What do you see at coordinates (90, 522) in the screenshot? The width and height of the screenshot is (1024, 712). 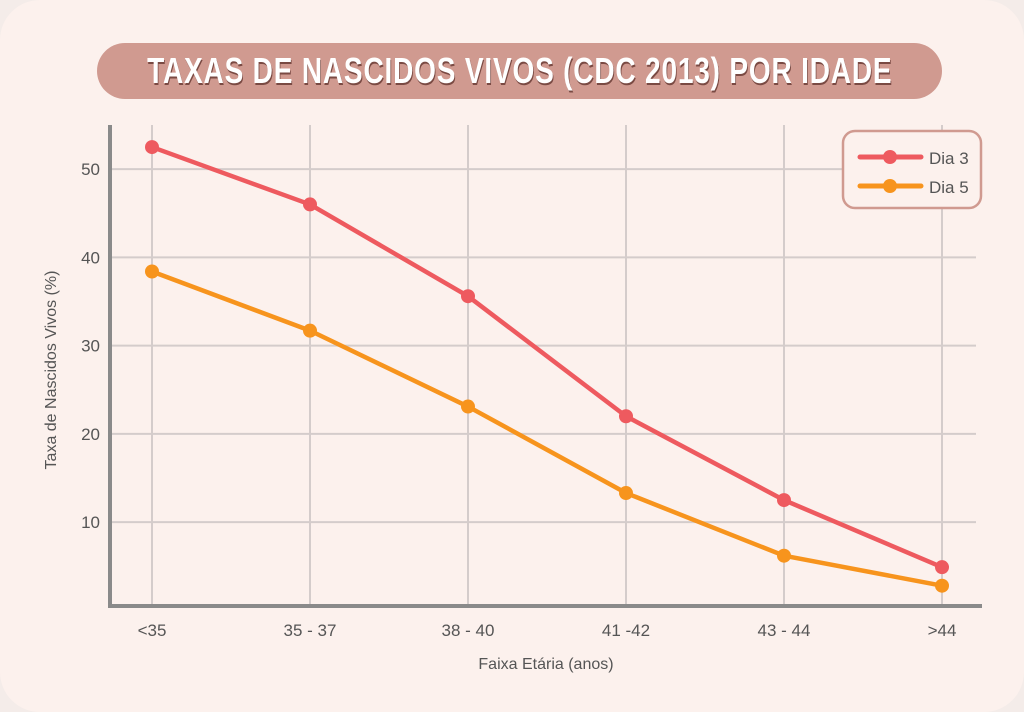 I see `y-tick-label: 10` at bounding box center [90, 522].